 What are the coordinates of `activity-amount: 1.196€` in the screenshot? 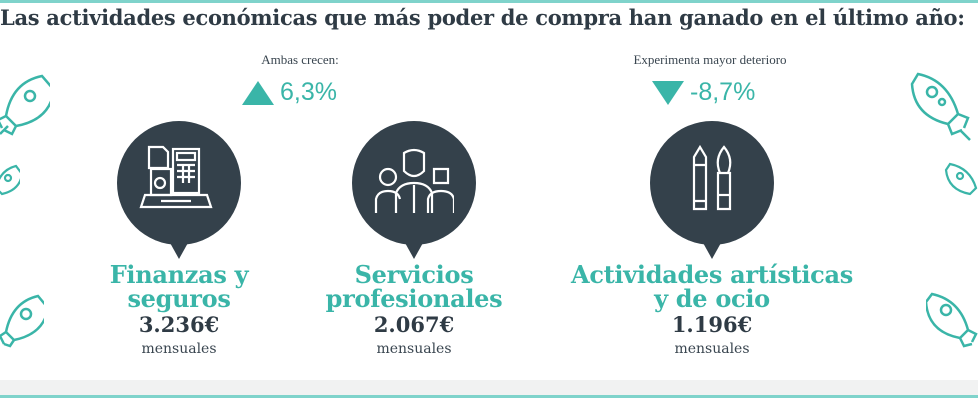 It's located at (712, 324).